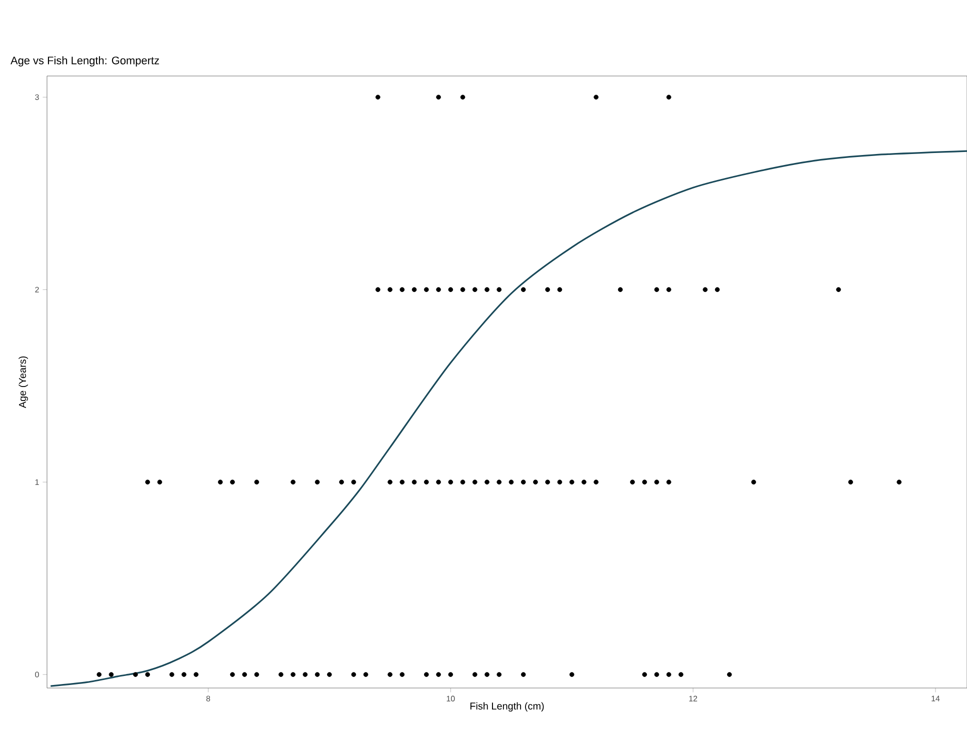 Image resolution: width=967 pixels, height=744 pixels. I want to click on x-axis-title: Fish Length (cm), so click(507, 707).